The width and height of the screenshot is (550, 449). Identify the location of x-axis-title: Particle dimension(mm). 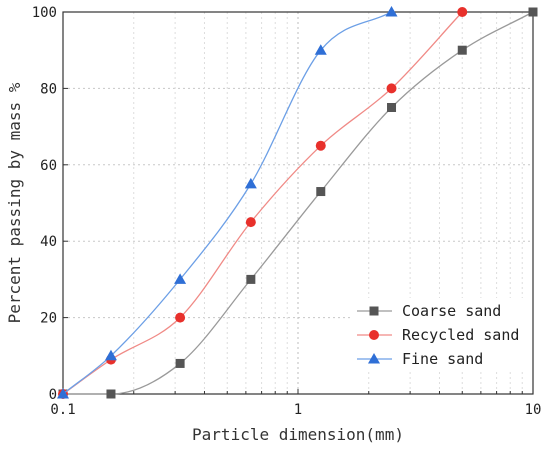
(298, 434).